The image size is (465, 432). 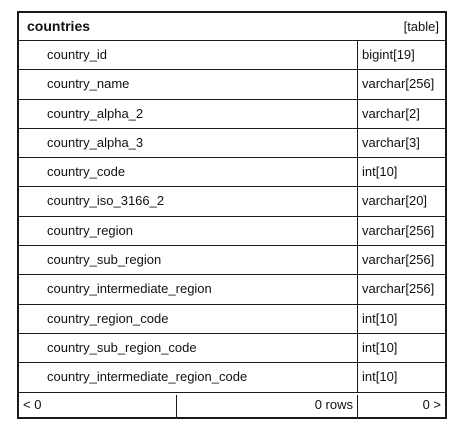 I want to click on table-kind-label: [table], so click(x=421, y=26).